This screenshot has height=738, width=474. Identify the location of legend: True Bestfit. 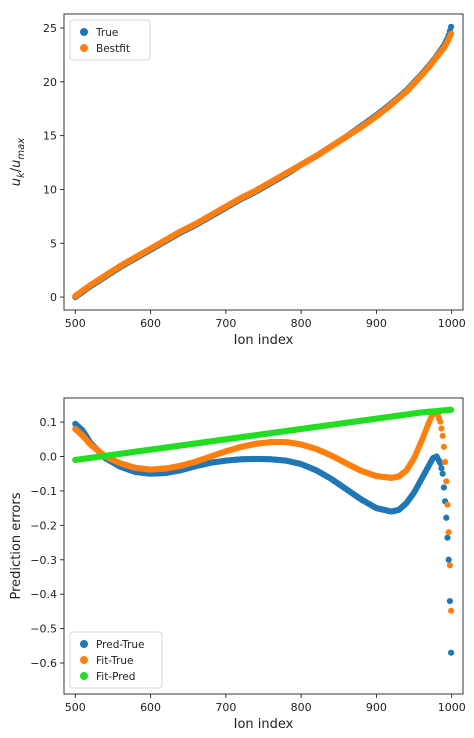
(110, 40).